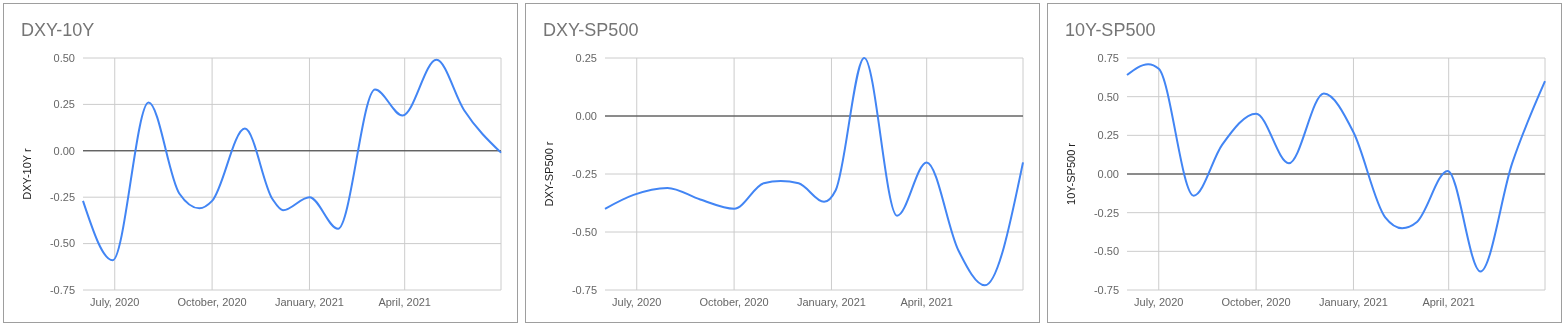 This screenshot has width=1565, height=326. I want to click on y-axis-title: DXY-10Y r, so click(27, 173).